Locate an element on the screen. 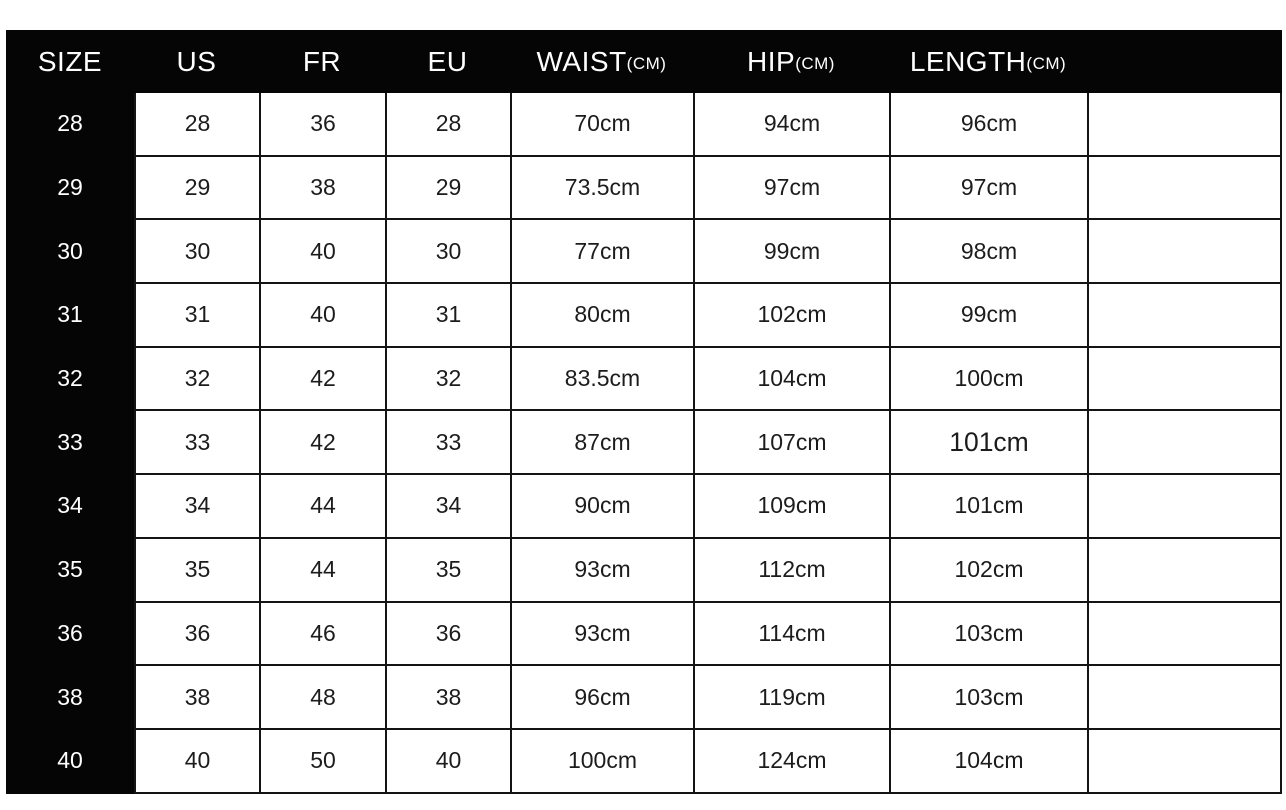  table-row: 31 31 40 31 80cm 102cm 99cm is located at coordinates (644, 316).